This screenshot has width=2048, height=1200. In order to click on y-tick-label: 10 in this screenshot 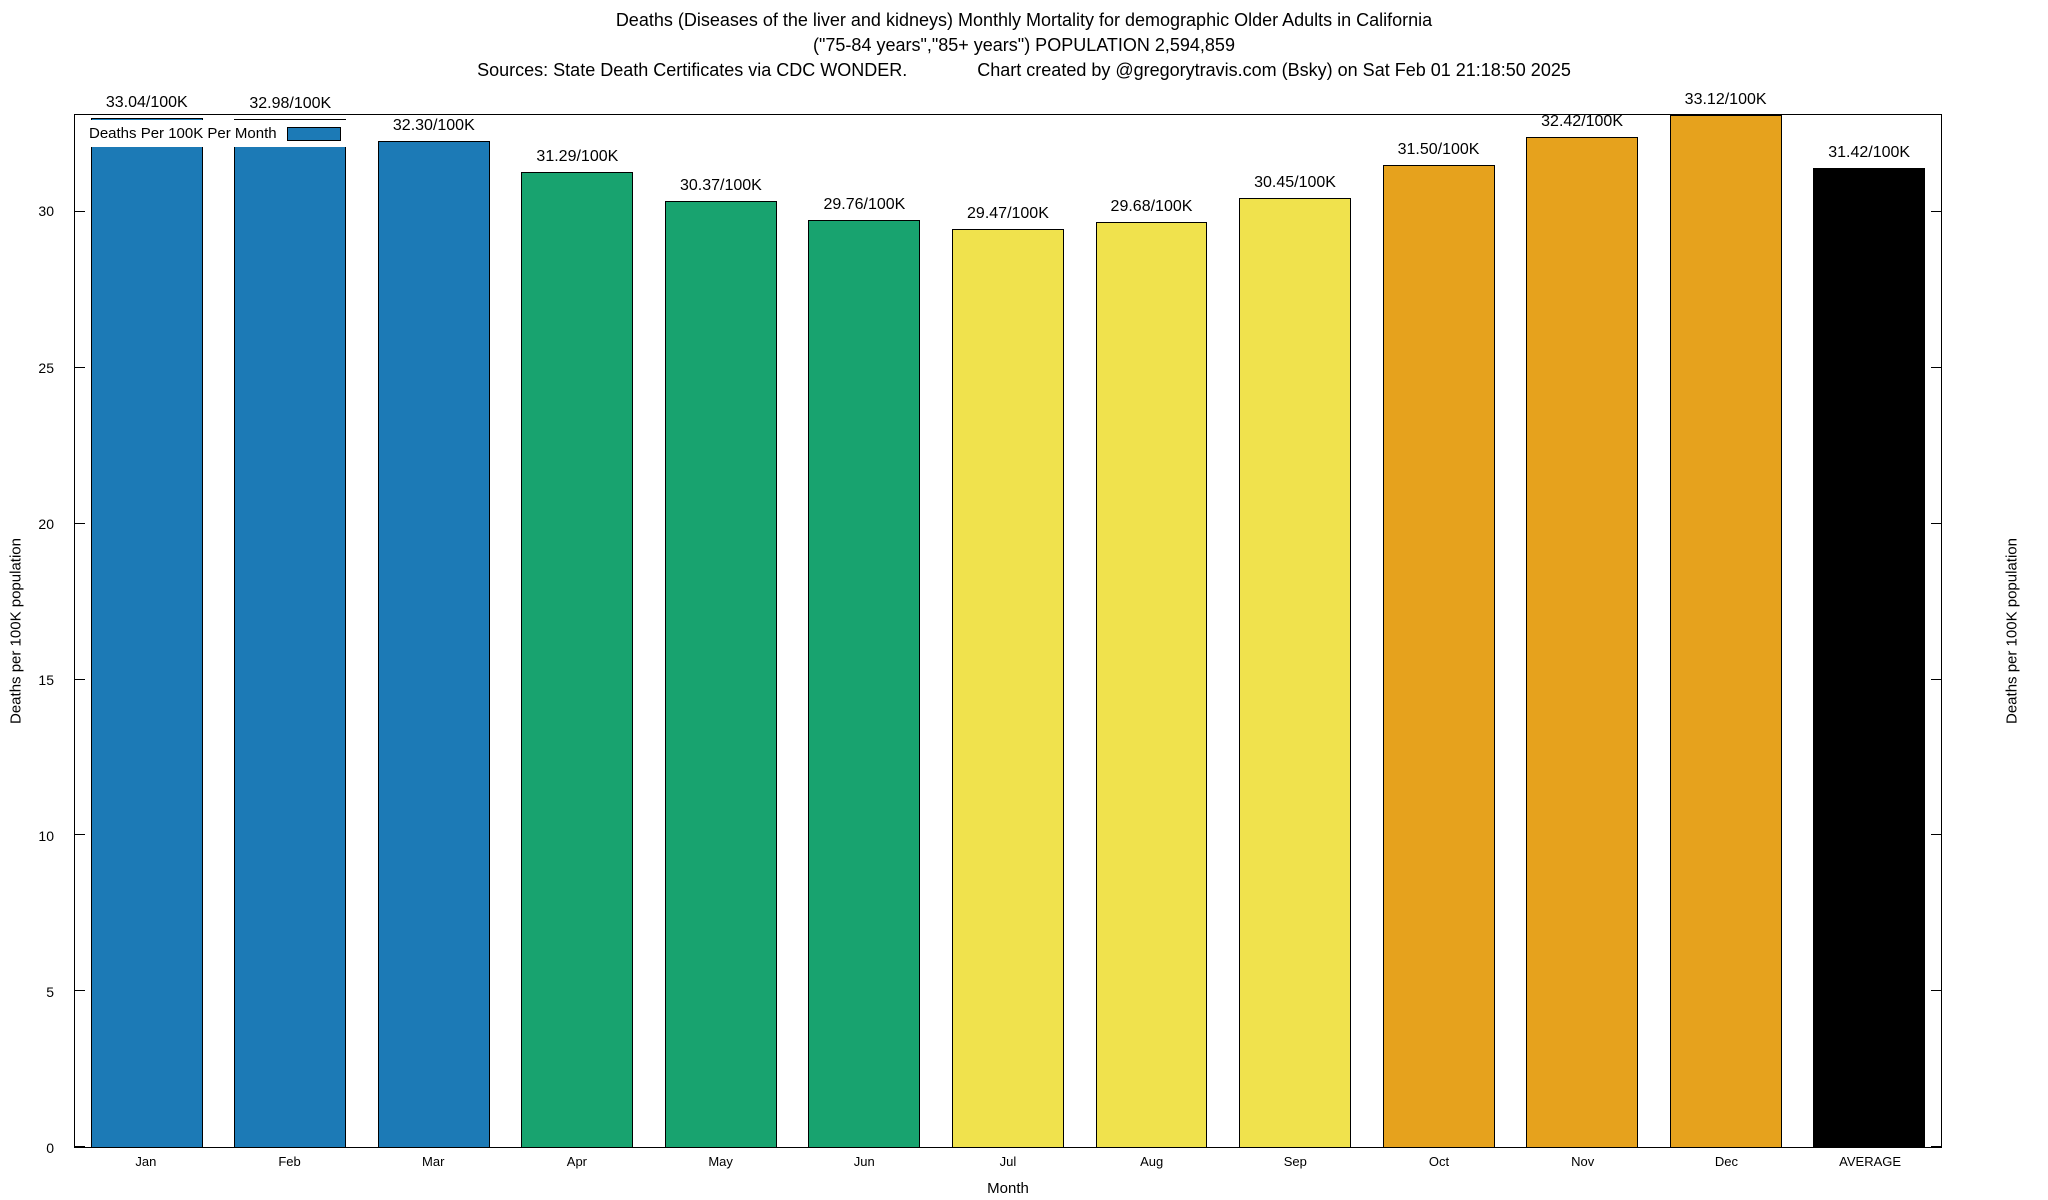, I will do `click(46, 835)`.